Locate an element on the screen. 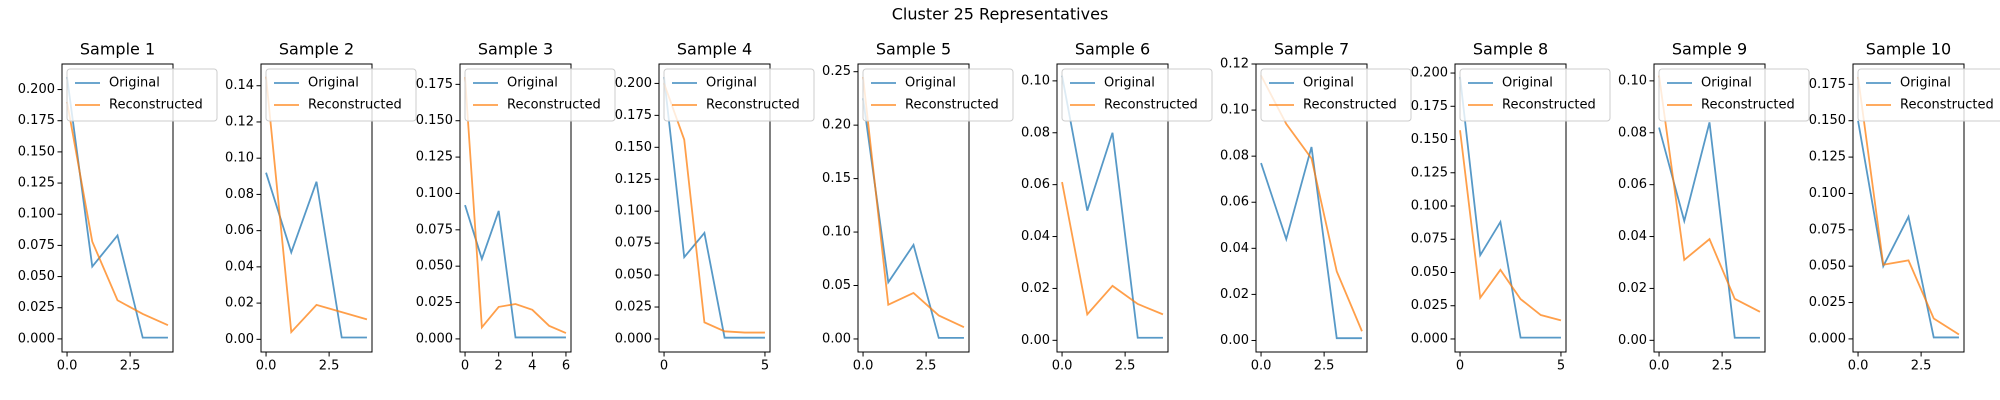 Image resolution: width=2000 pixels, height=400 pixels. y-tick-label: 0.05 is located at coordinates (836, 285).